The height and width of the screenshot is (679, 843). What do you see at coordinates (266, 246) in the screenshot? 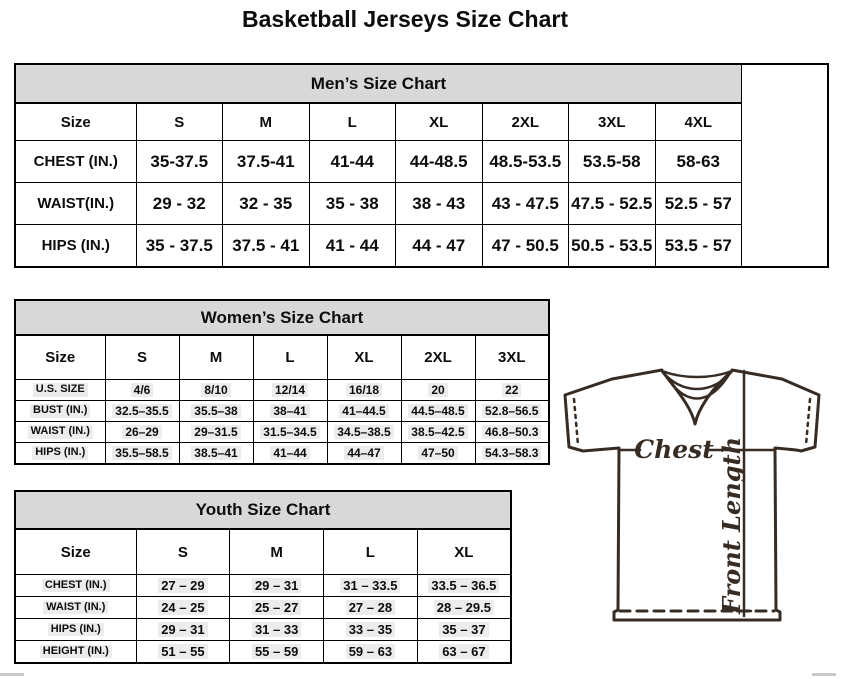
I see `size-value-cell: 37.5 - 41` at bounding box center [266, 246].